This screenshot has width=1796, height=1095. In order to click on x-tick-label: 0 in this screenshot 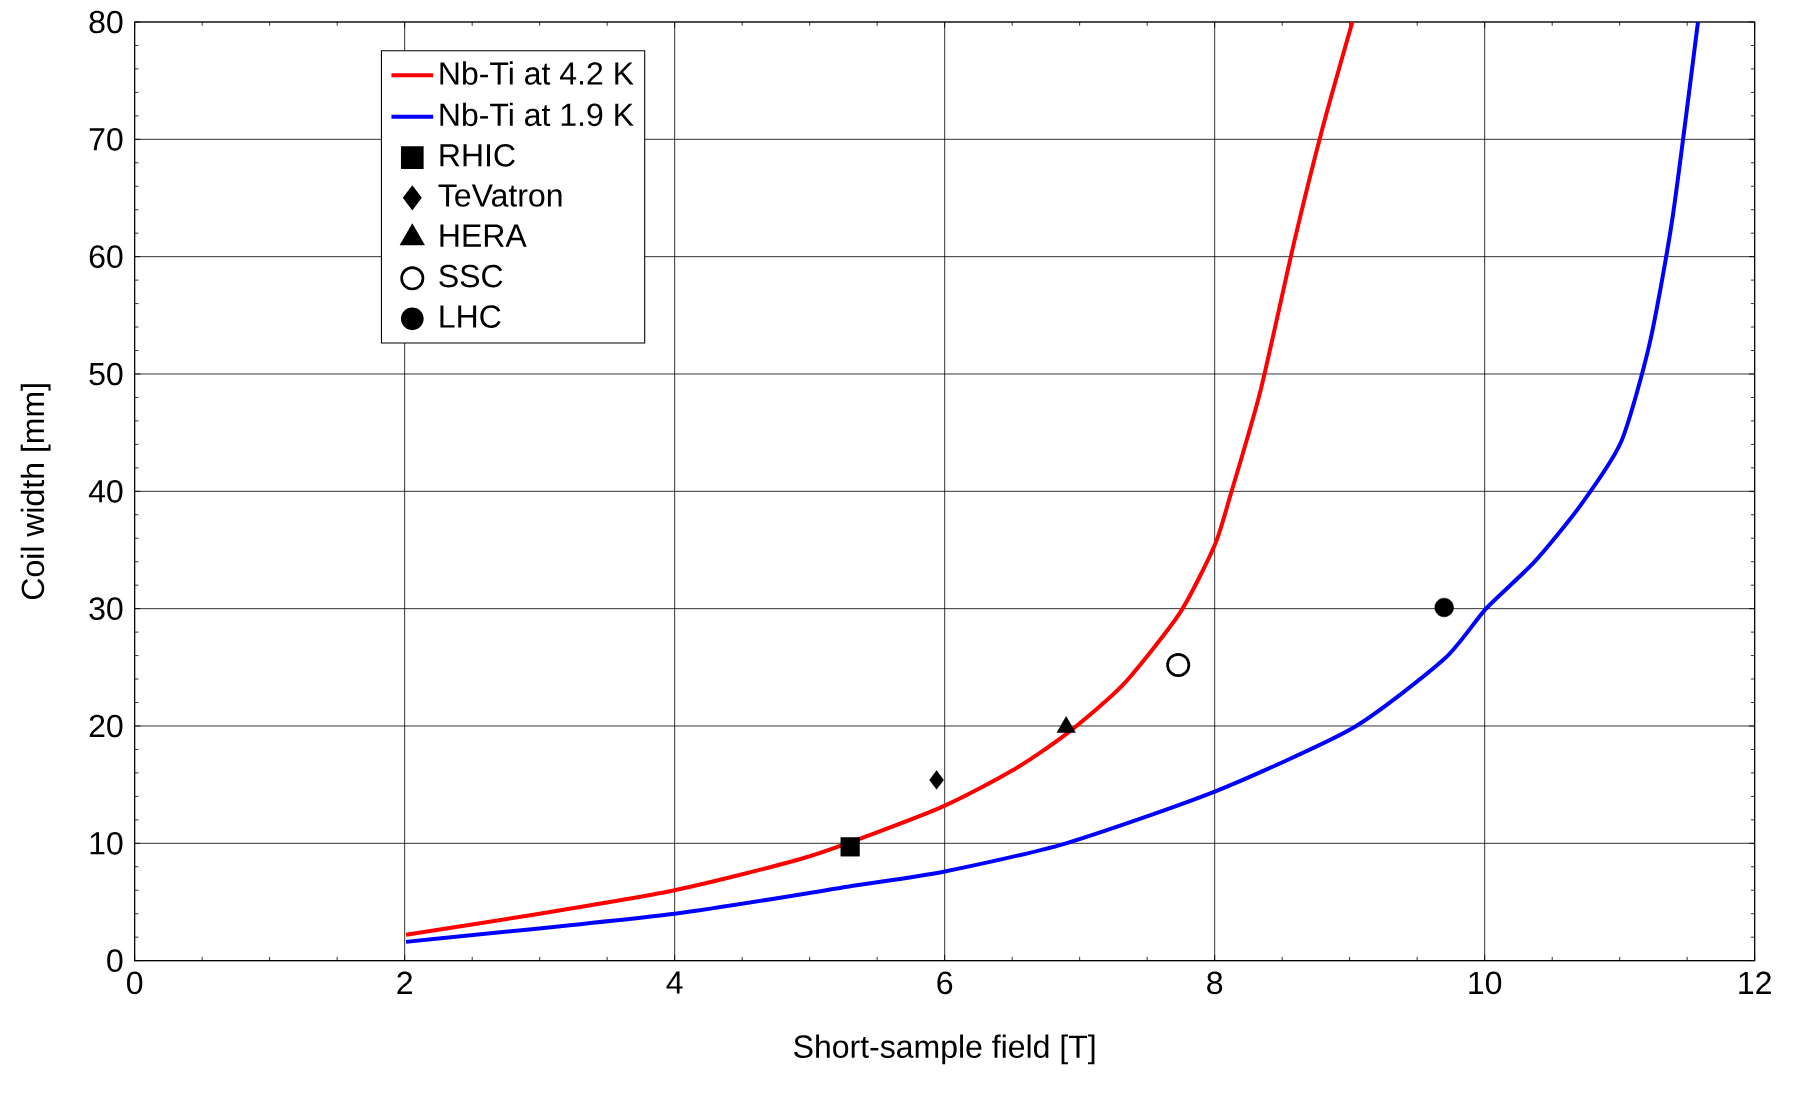, I will do `click(135, 983)`.